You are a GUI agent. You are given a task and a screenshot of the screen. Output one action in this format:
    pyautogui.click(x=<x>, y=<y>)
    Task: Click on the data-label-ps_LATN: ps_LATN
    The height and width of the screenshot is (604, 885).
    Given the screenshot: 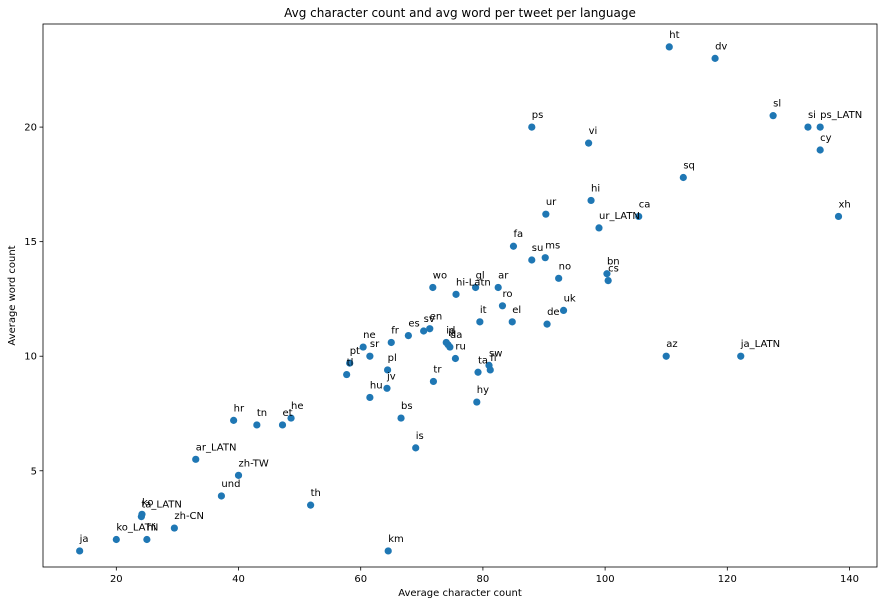 What is the action you would take?
    pyautogui.click(x=841, y=115)
    